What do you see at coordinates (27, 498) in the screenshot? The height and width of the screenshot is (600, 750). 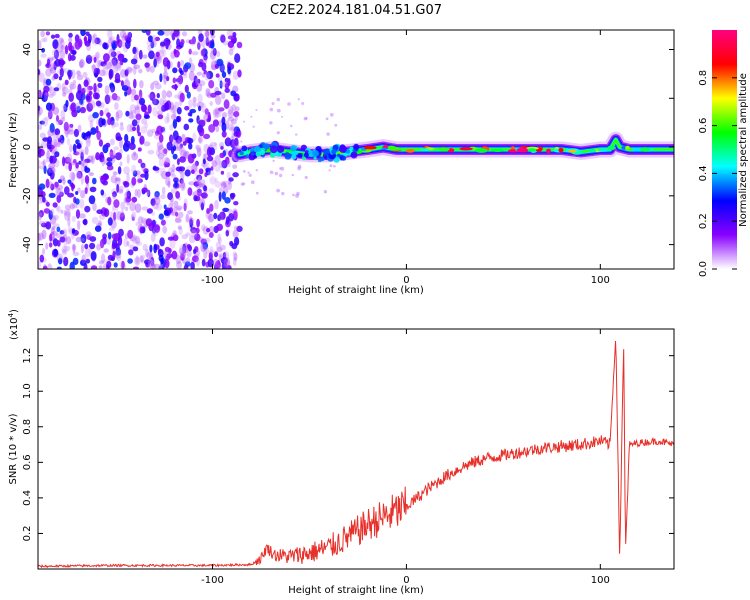 I see `y-tick-label: 0.4` at bounding box center [27, 498].